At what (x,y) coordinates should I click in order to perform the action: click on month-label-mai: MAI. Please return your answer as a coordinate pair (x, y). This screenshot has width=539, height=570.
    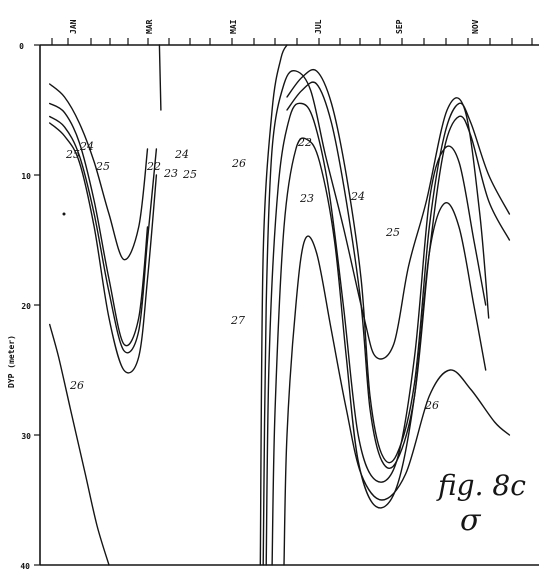
    Looking at the image, I should click on (233, 26).